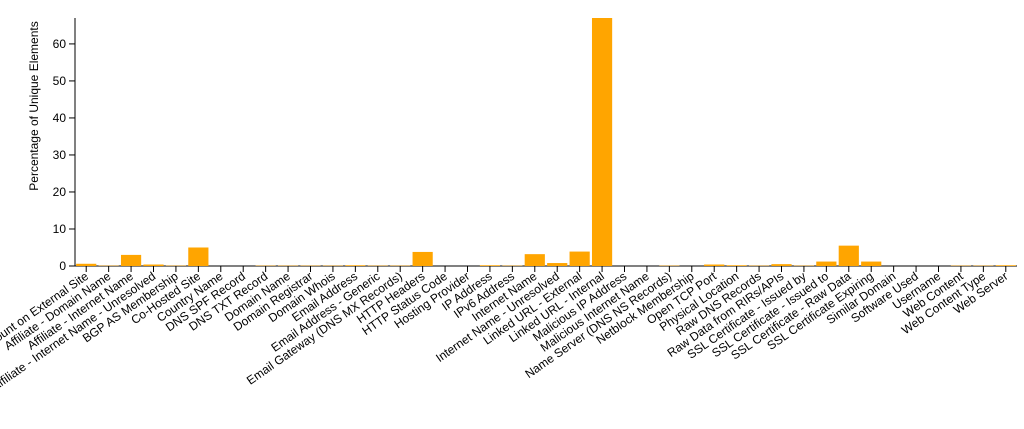  I want to click on y-tick-label: 60, so click(60, 44).